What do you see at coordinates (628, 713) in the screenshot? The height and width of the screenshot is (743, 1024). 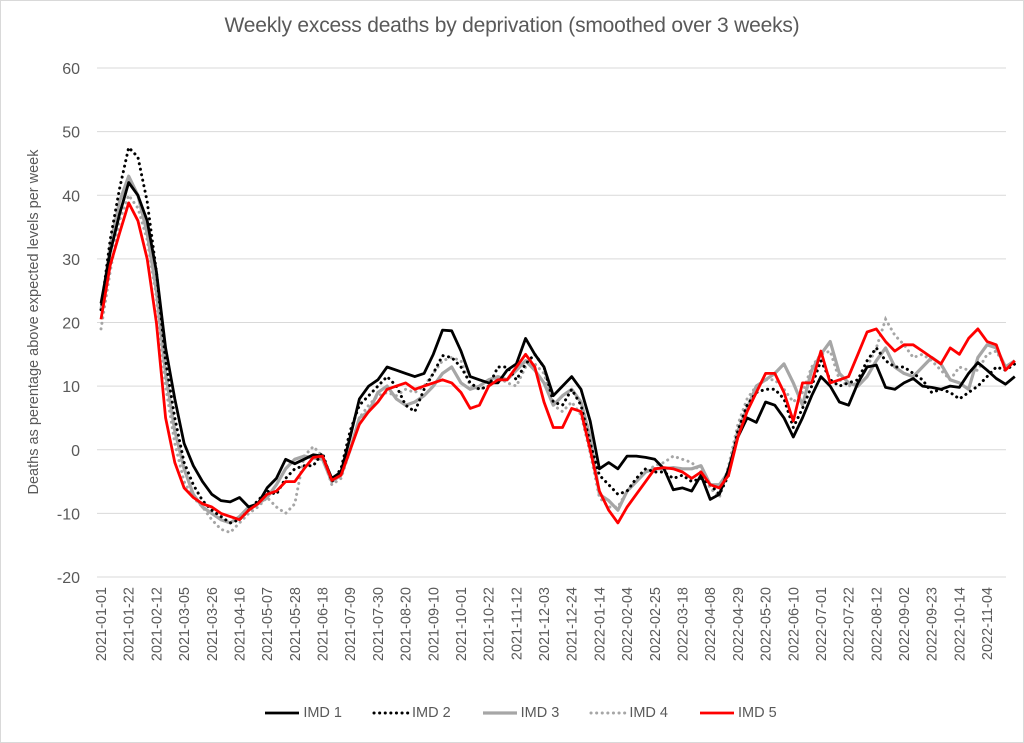 I see `legend-item: IMD 4` at bounding box center [628, 713].